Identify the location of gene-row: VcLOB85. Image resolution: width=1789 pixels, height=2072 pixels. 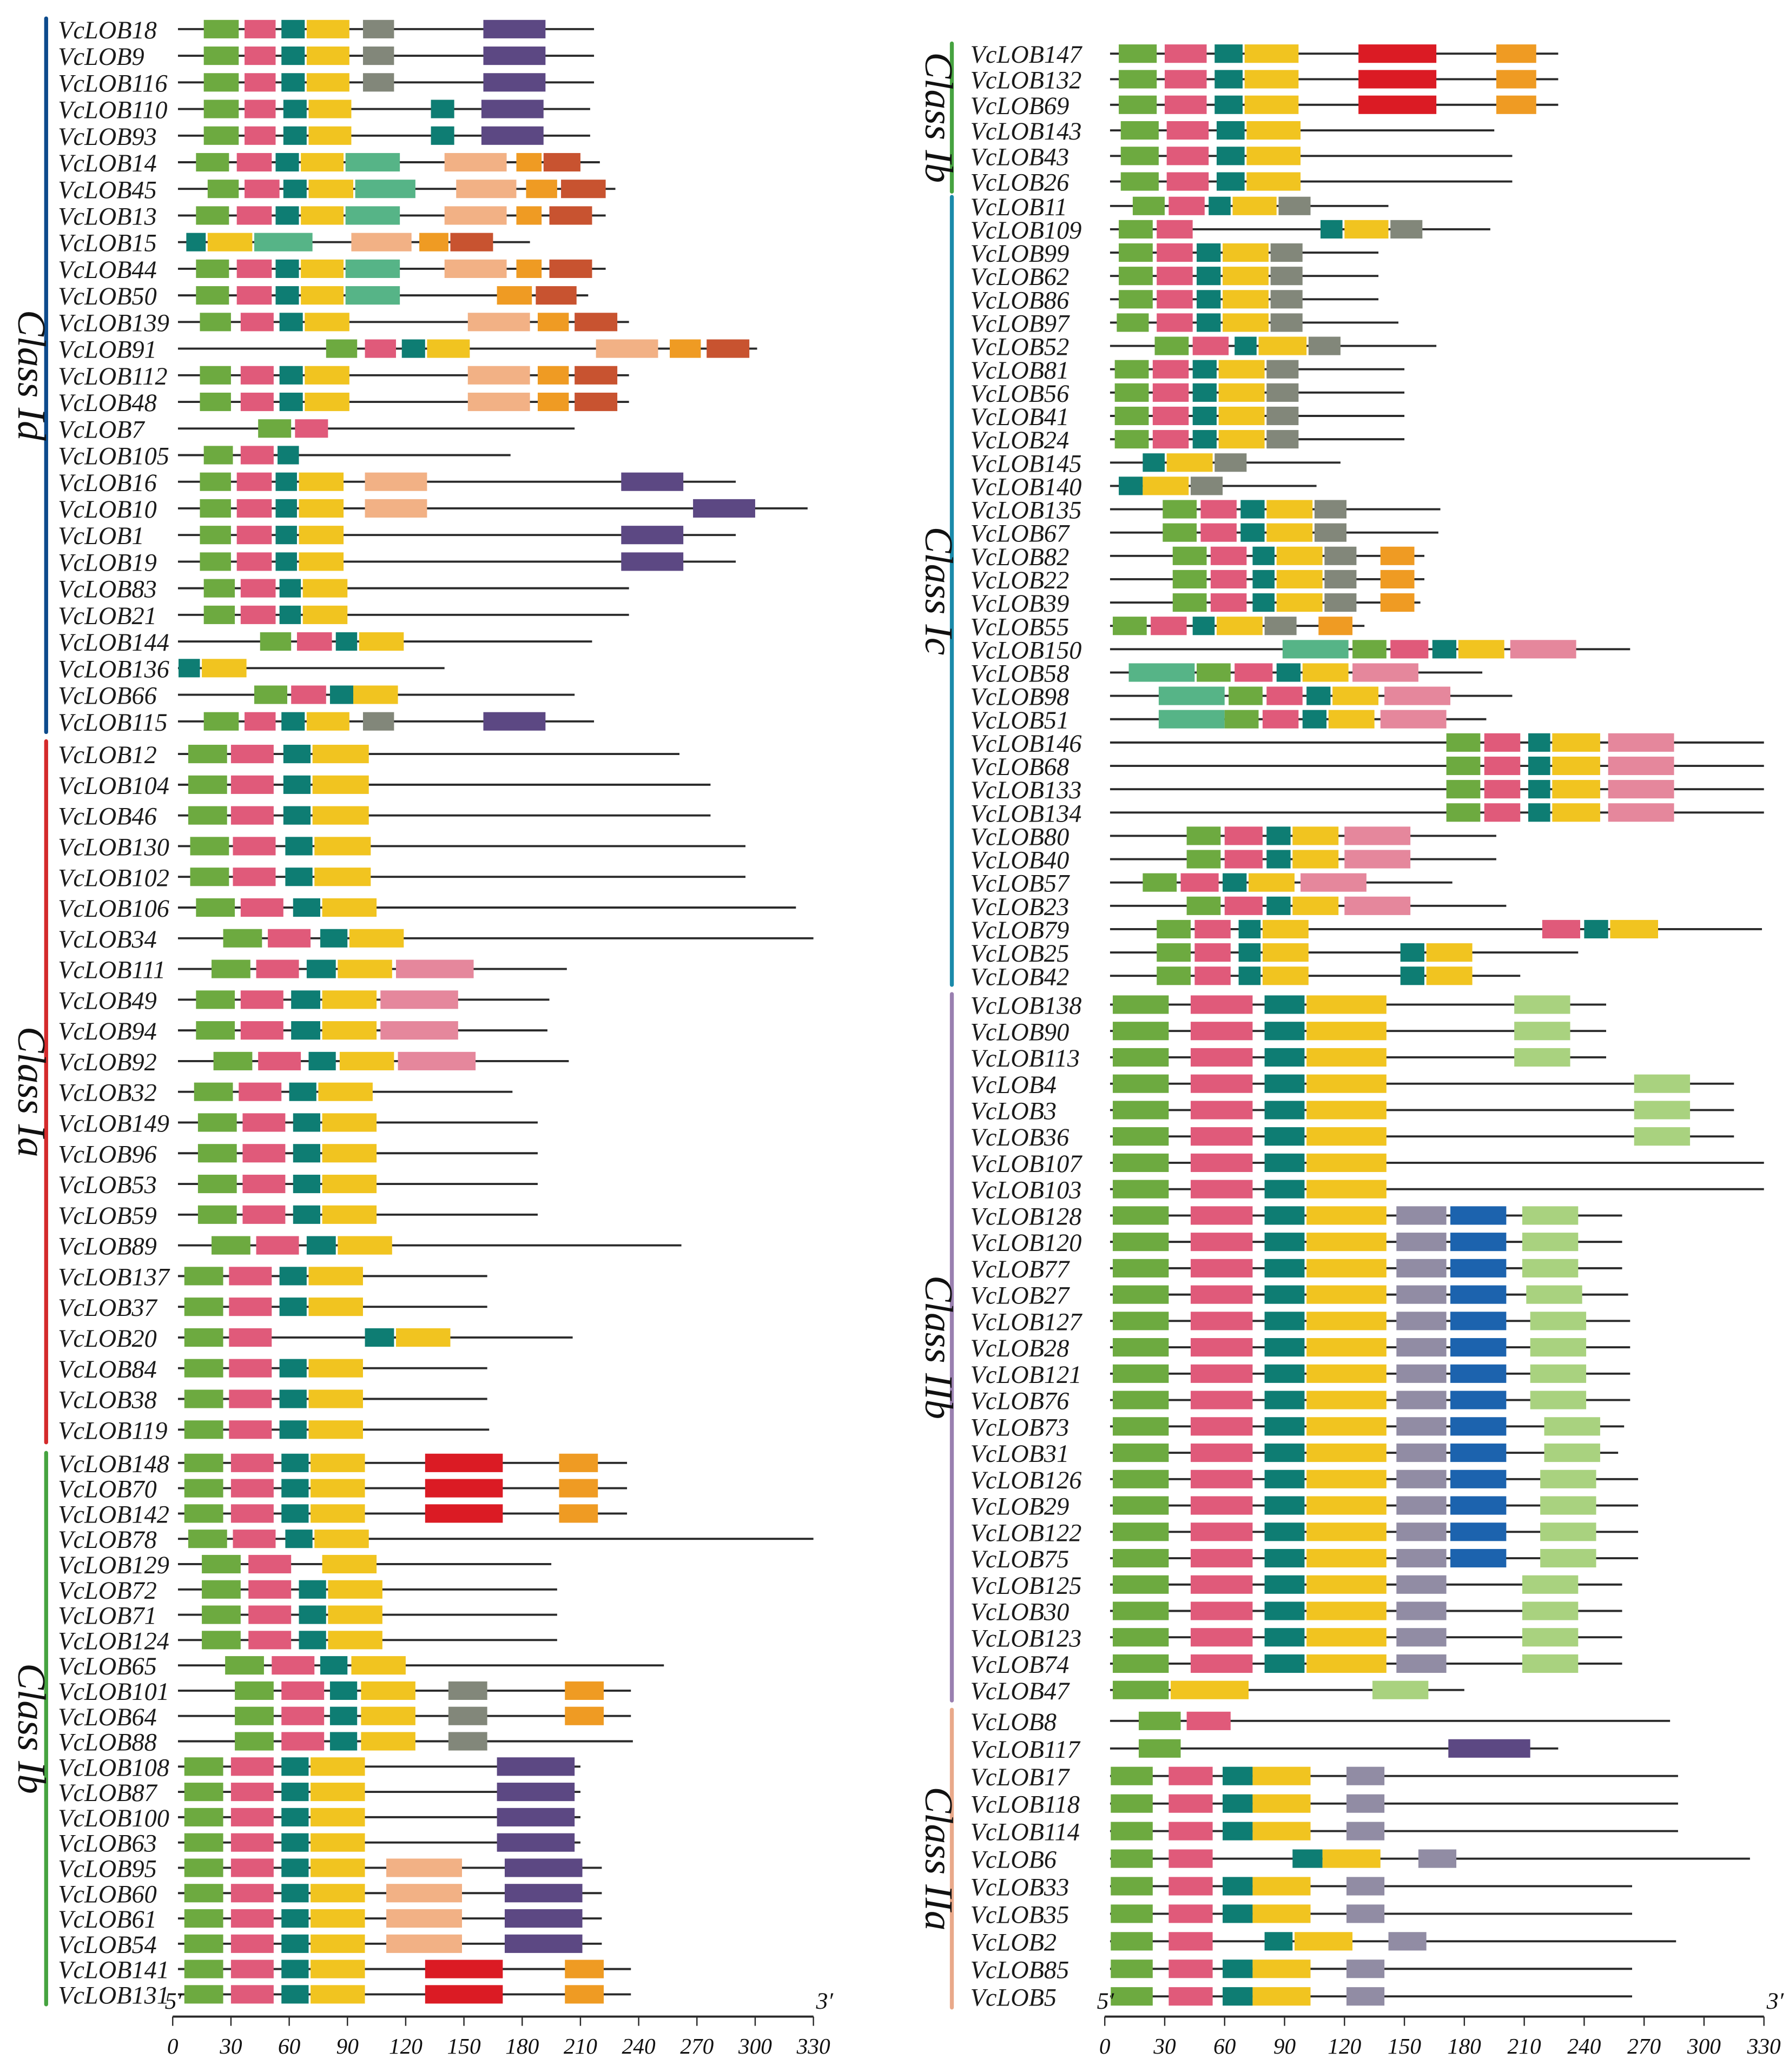
(1301, 1970).